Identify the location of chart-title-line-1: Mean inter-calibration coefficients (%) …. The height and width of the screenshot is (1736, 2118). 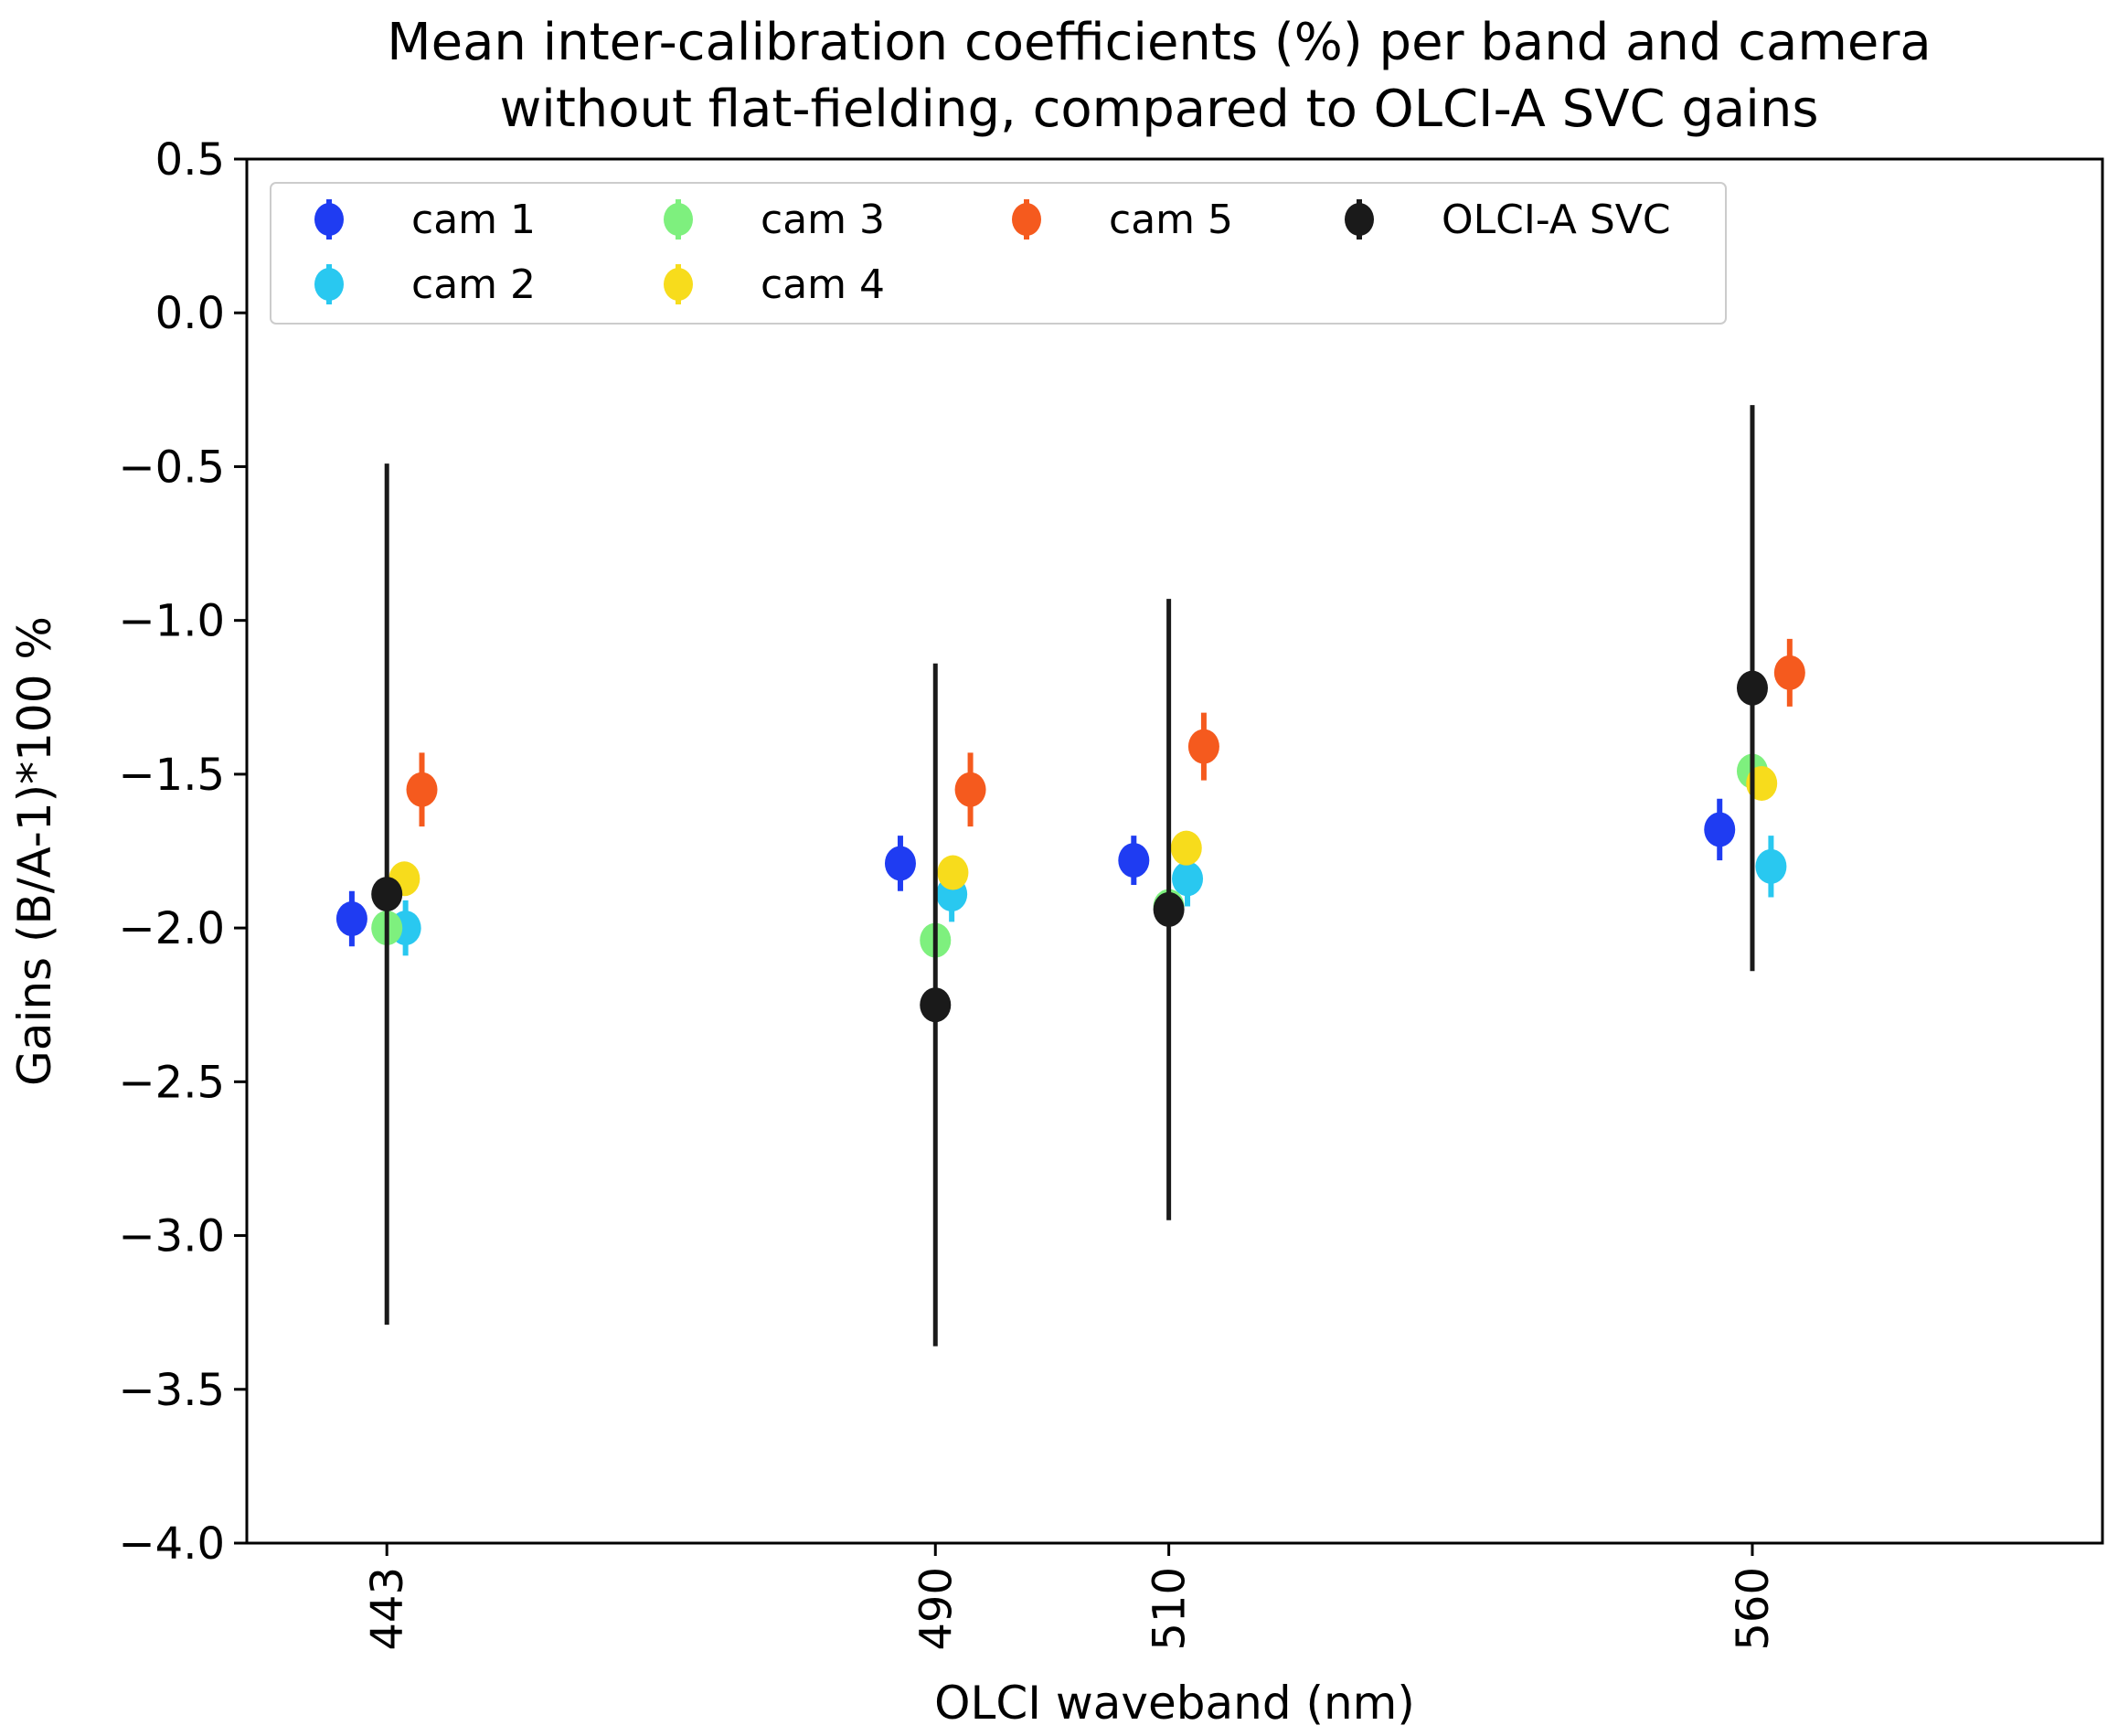
(1159, 42).